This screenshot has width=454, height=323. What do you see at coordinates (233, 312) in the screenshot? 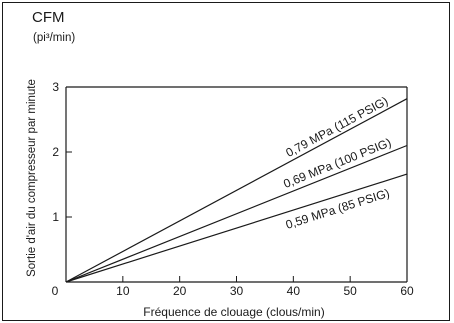
I see `x-axis-label: Fréquence de clouage (clous/min)` at bounding box center [233, 312].